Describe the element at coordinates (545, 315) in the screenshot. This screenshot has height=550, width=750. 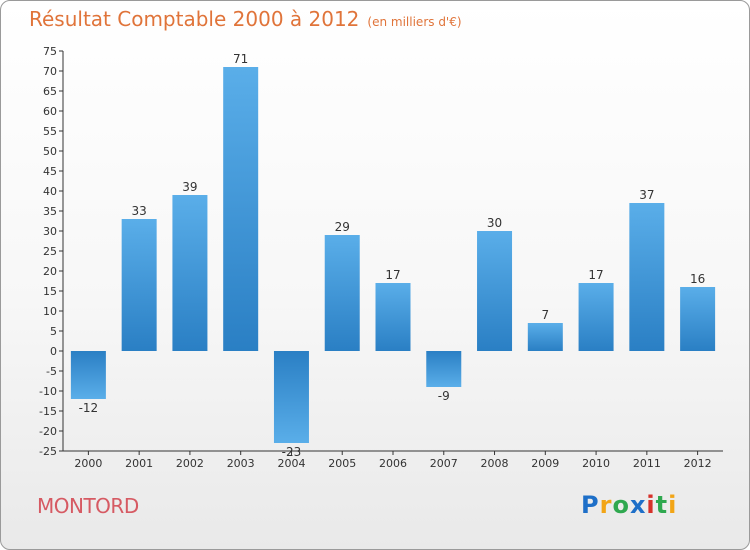
I see `data-label: 7` at that location.